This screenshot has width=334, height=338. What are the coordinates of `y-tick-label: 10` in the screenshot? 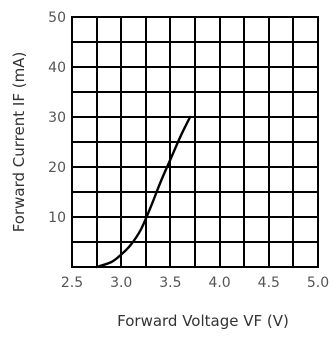 It's located at (57, 218).